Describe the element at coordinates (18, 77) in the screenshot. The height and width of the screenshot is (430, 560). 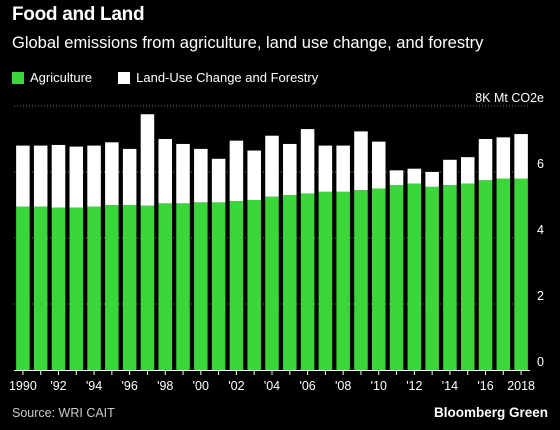
I see `legend-swatch-agriculture` at that location.